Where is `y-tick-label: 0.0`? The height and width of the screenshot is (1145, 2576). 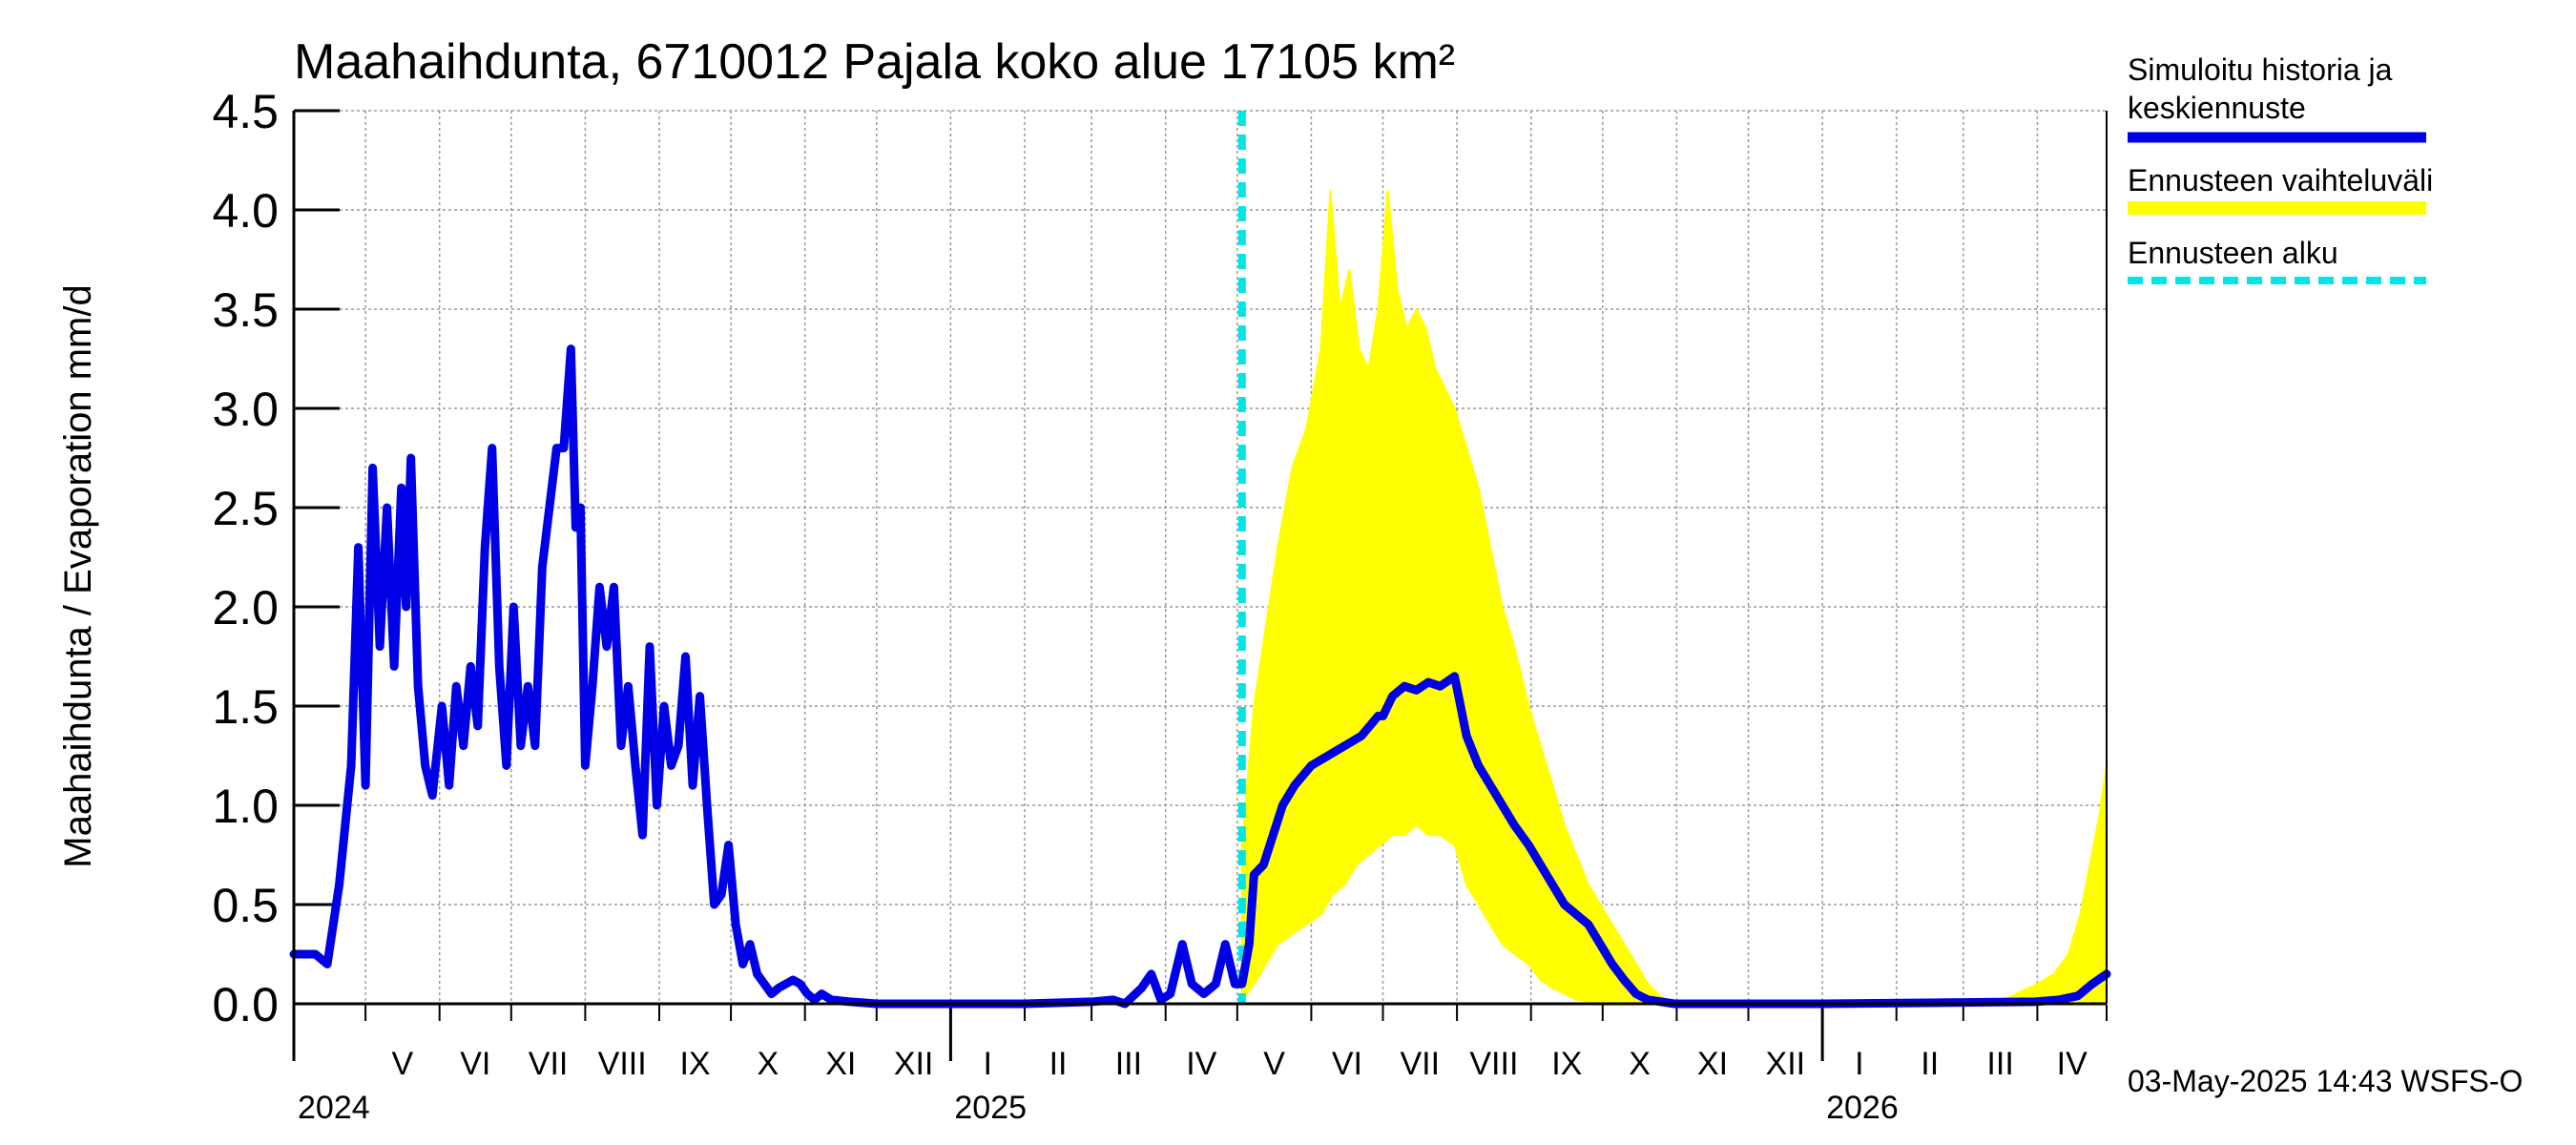 y-tick-label: 0.0 is located at coordinates (245, 1005).